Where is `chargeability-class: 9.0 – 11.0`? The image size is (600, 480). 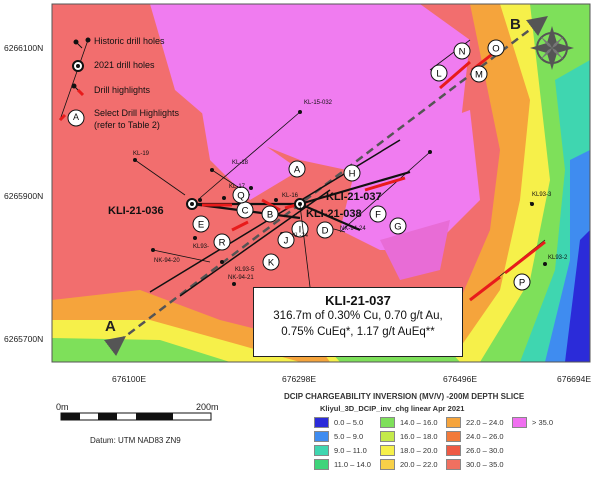 chargeability-class: 9.0 – 11.0 is located at coordinates (340, 450).